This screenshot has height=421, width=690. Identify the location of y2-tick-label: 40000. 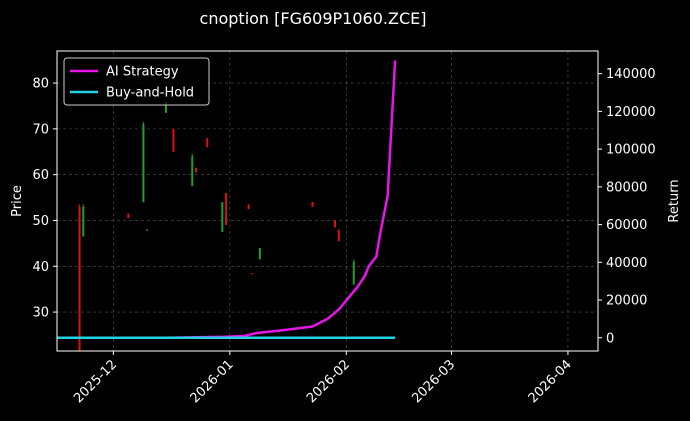
(626, 263).